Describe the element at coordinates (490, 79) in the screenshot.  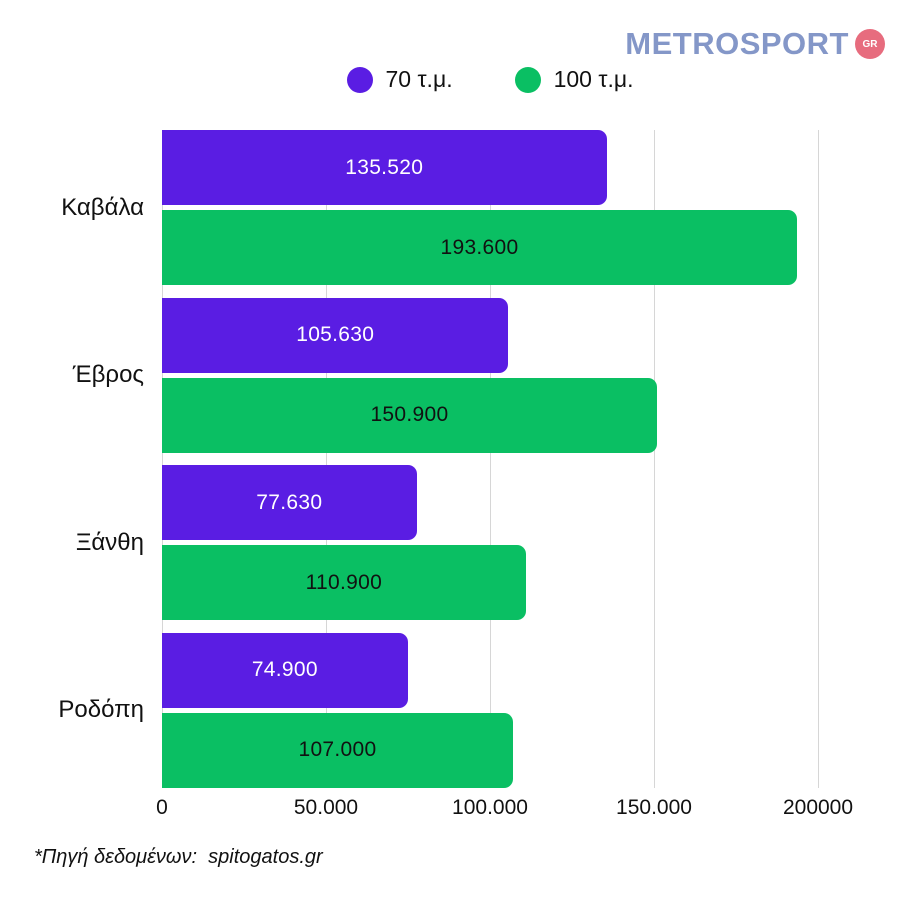
I see `legend: 70 τ.μ. 100 τ.μ.` at that location.